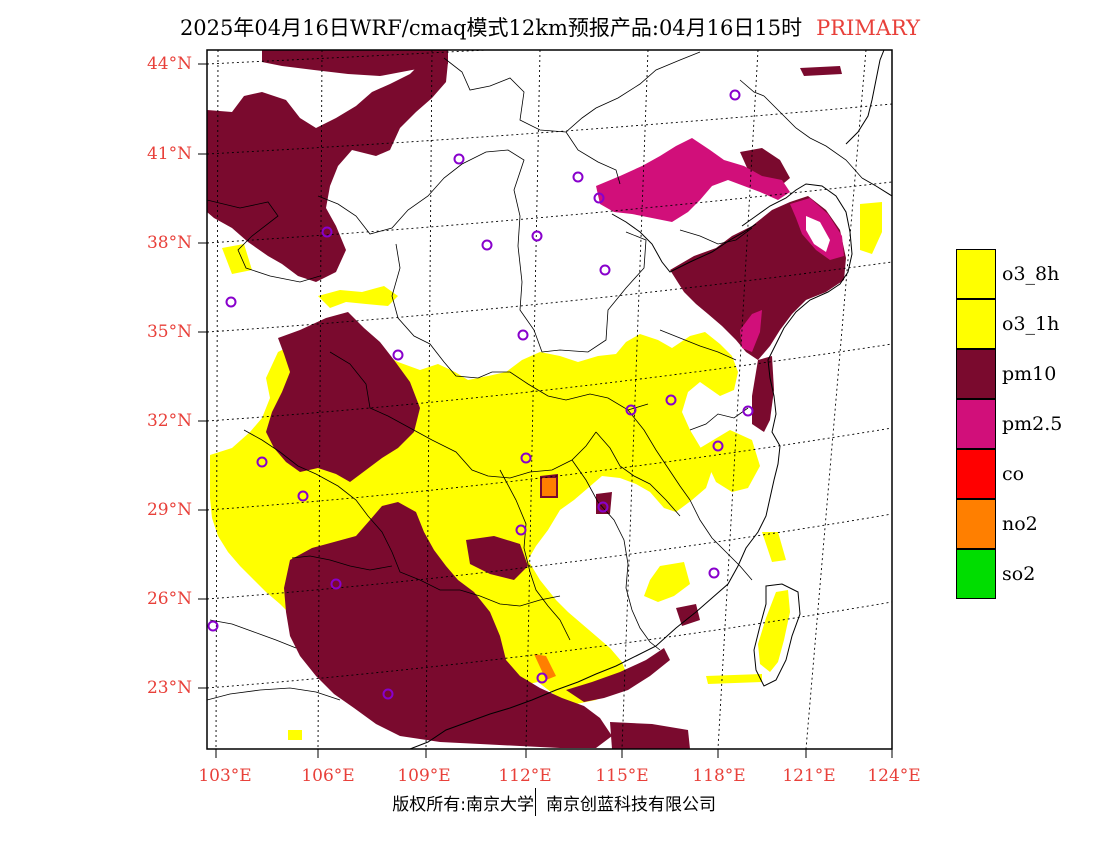 The height and width of the screenshot is (850, 1100). Describe the element at coordinates (535, 802) in the screenshot. I see `copyright-divider` at that location.